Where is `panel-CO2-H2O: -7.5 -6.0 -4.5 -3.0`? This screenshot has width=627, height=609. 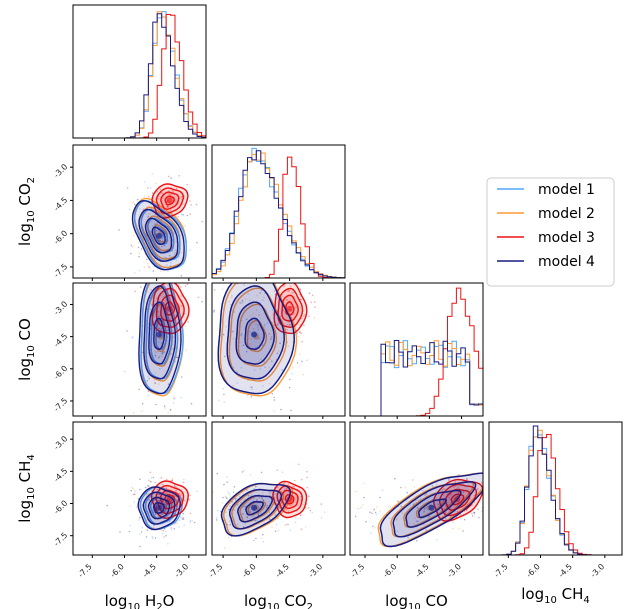 panel-CO2-H2O: -7.5 -6.0 -4.5 -3.0 is located at coordinates (129, 212).